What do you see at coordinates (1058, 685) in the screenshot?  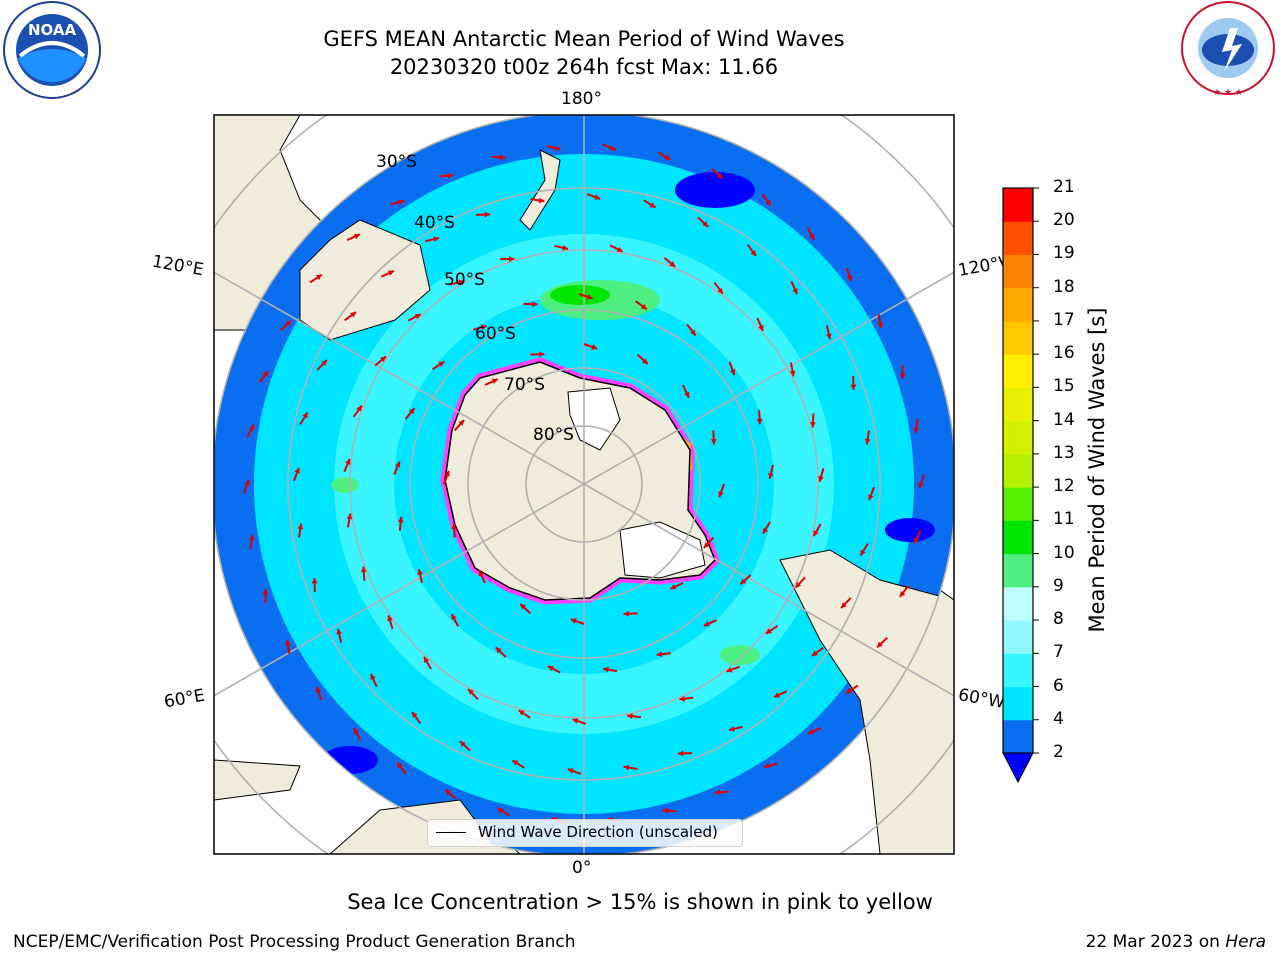 I see `colorbar-tick-label: 6` at bounding box center [1058, 685].